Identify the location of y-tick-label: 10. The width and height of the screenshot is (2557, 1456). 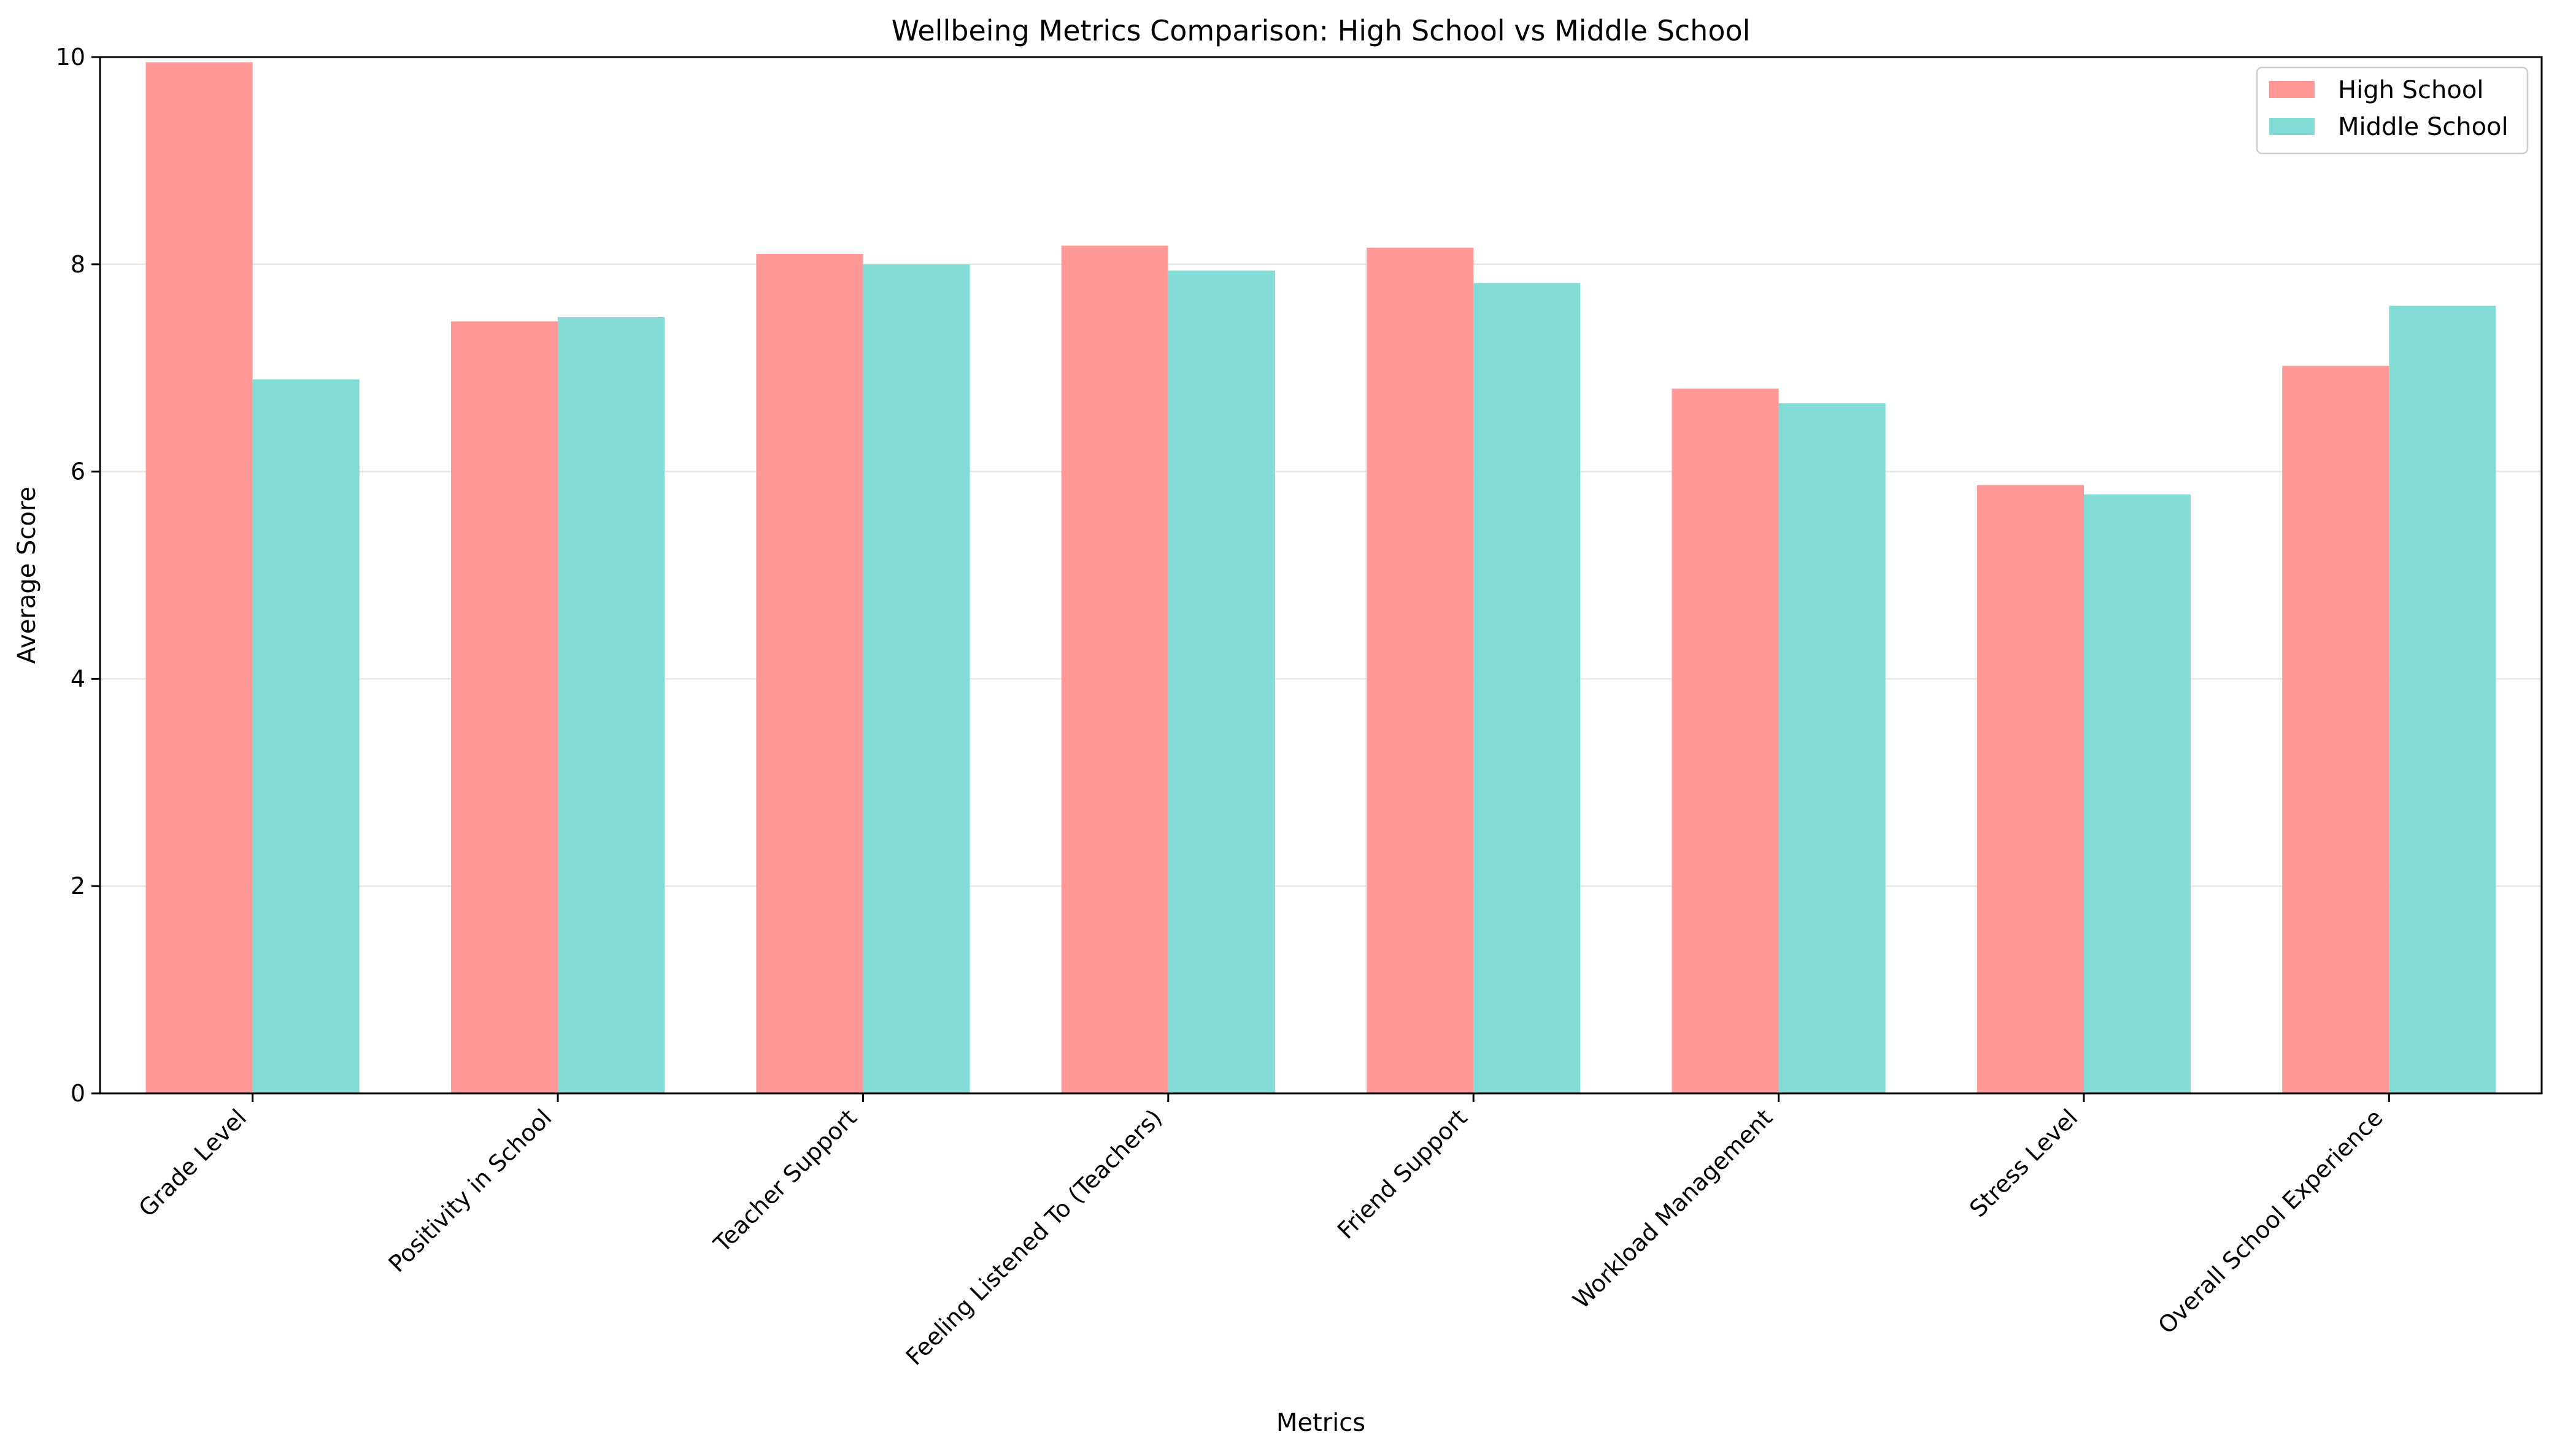
(70, 57).